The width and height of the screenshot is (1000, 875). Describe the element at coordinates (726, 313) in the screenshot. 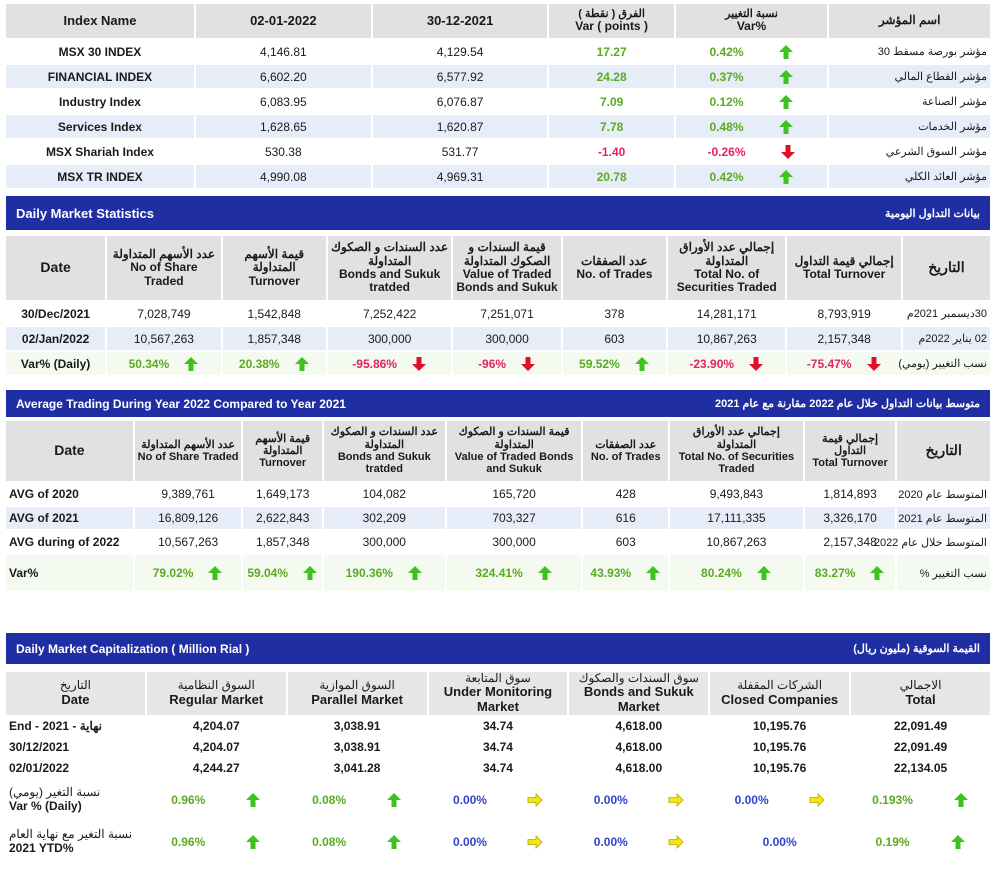

I see `stats-value: 14,281,171` at that location.